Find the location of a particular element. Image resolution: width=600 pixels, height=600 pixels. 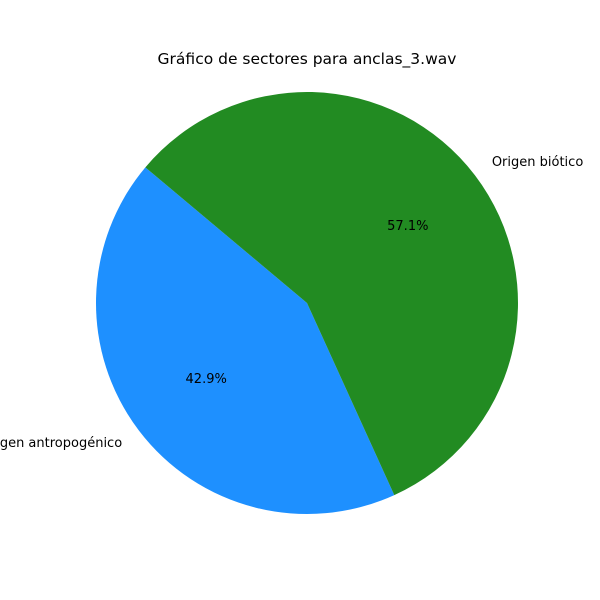

pie-category-label: Origen antropogénico is located at coordinates (61, 443).